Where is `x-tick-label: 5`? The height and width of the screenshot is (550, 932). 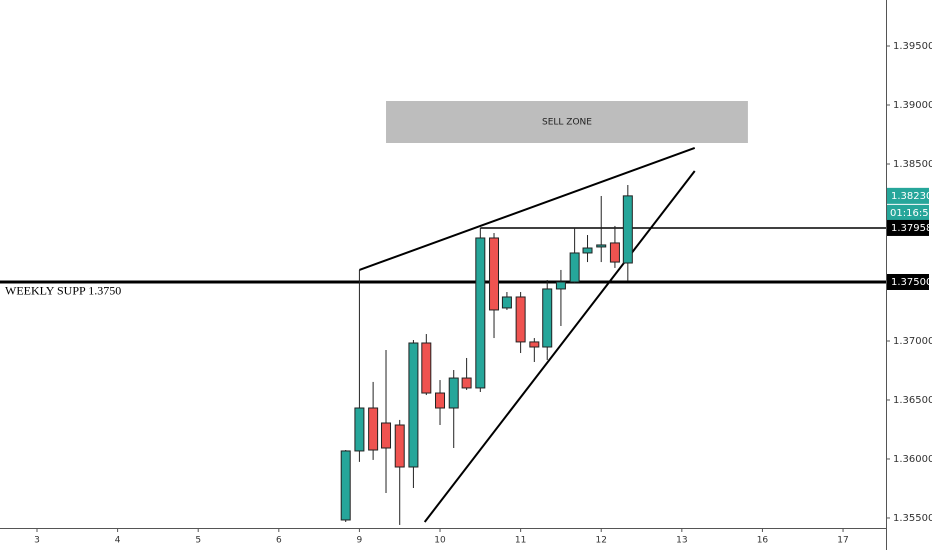
x-tick-label: 5 is located at coordinates (198, 541).